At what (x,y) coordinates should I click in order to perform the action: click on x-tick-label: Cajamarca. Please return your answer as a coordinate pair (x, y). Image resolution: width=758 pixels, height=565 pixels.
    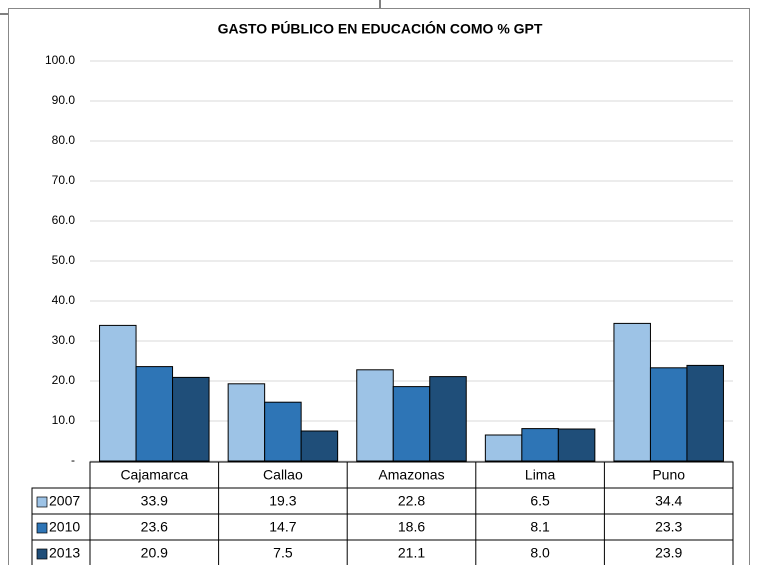
    Looking at the image, I should click on (154, 475).